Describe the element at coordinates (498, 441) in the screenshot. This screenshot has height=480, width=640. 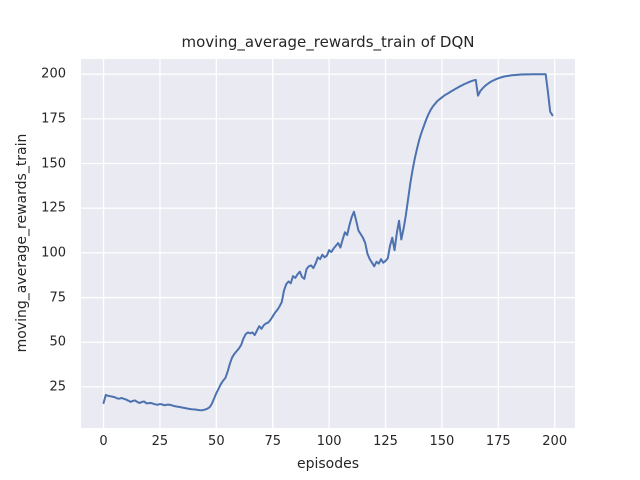
I see `x-tick-label: 175` at that location.